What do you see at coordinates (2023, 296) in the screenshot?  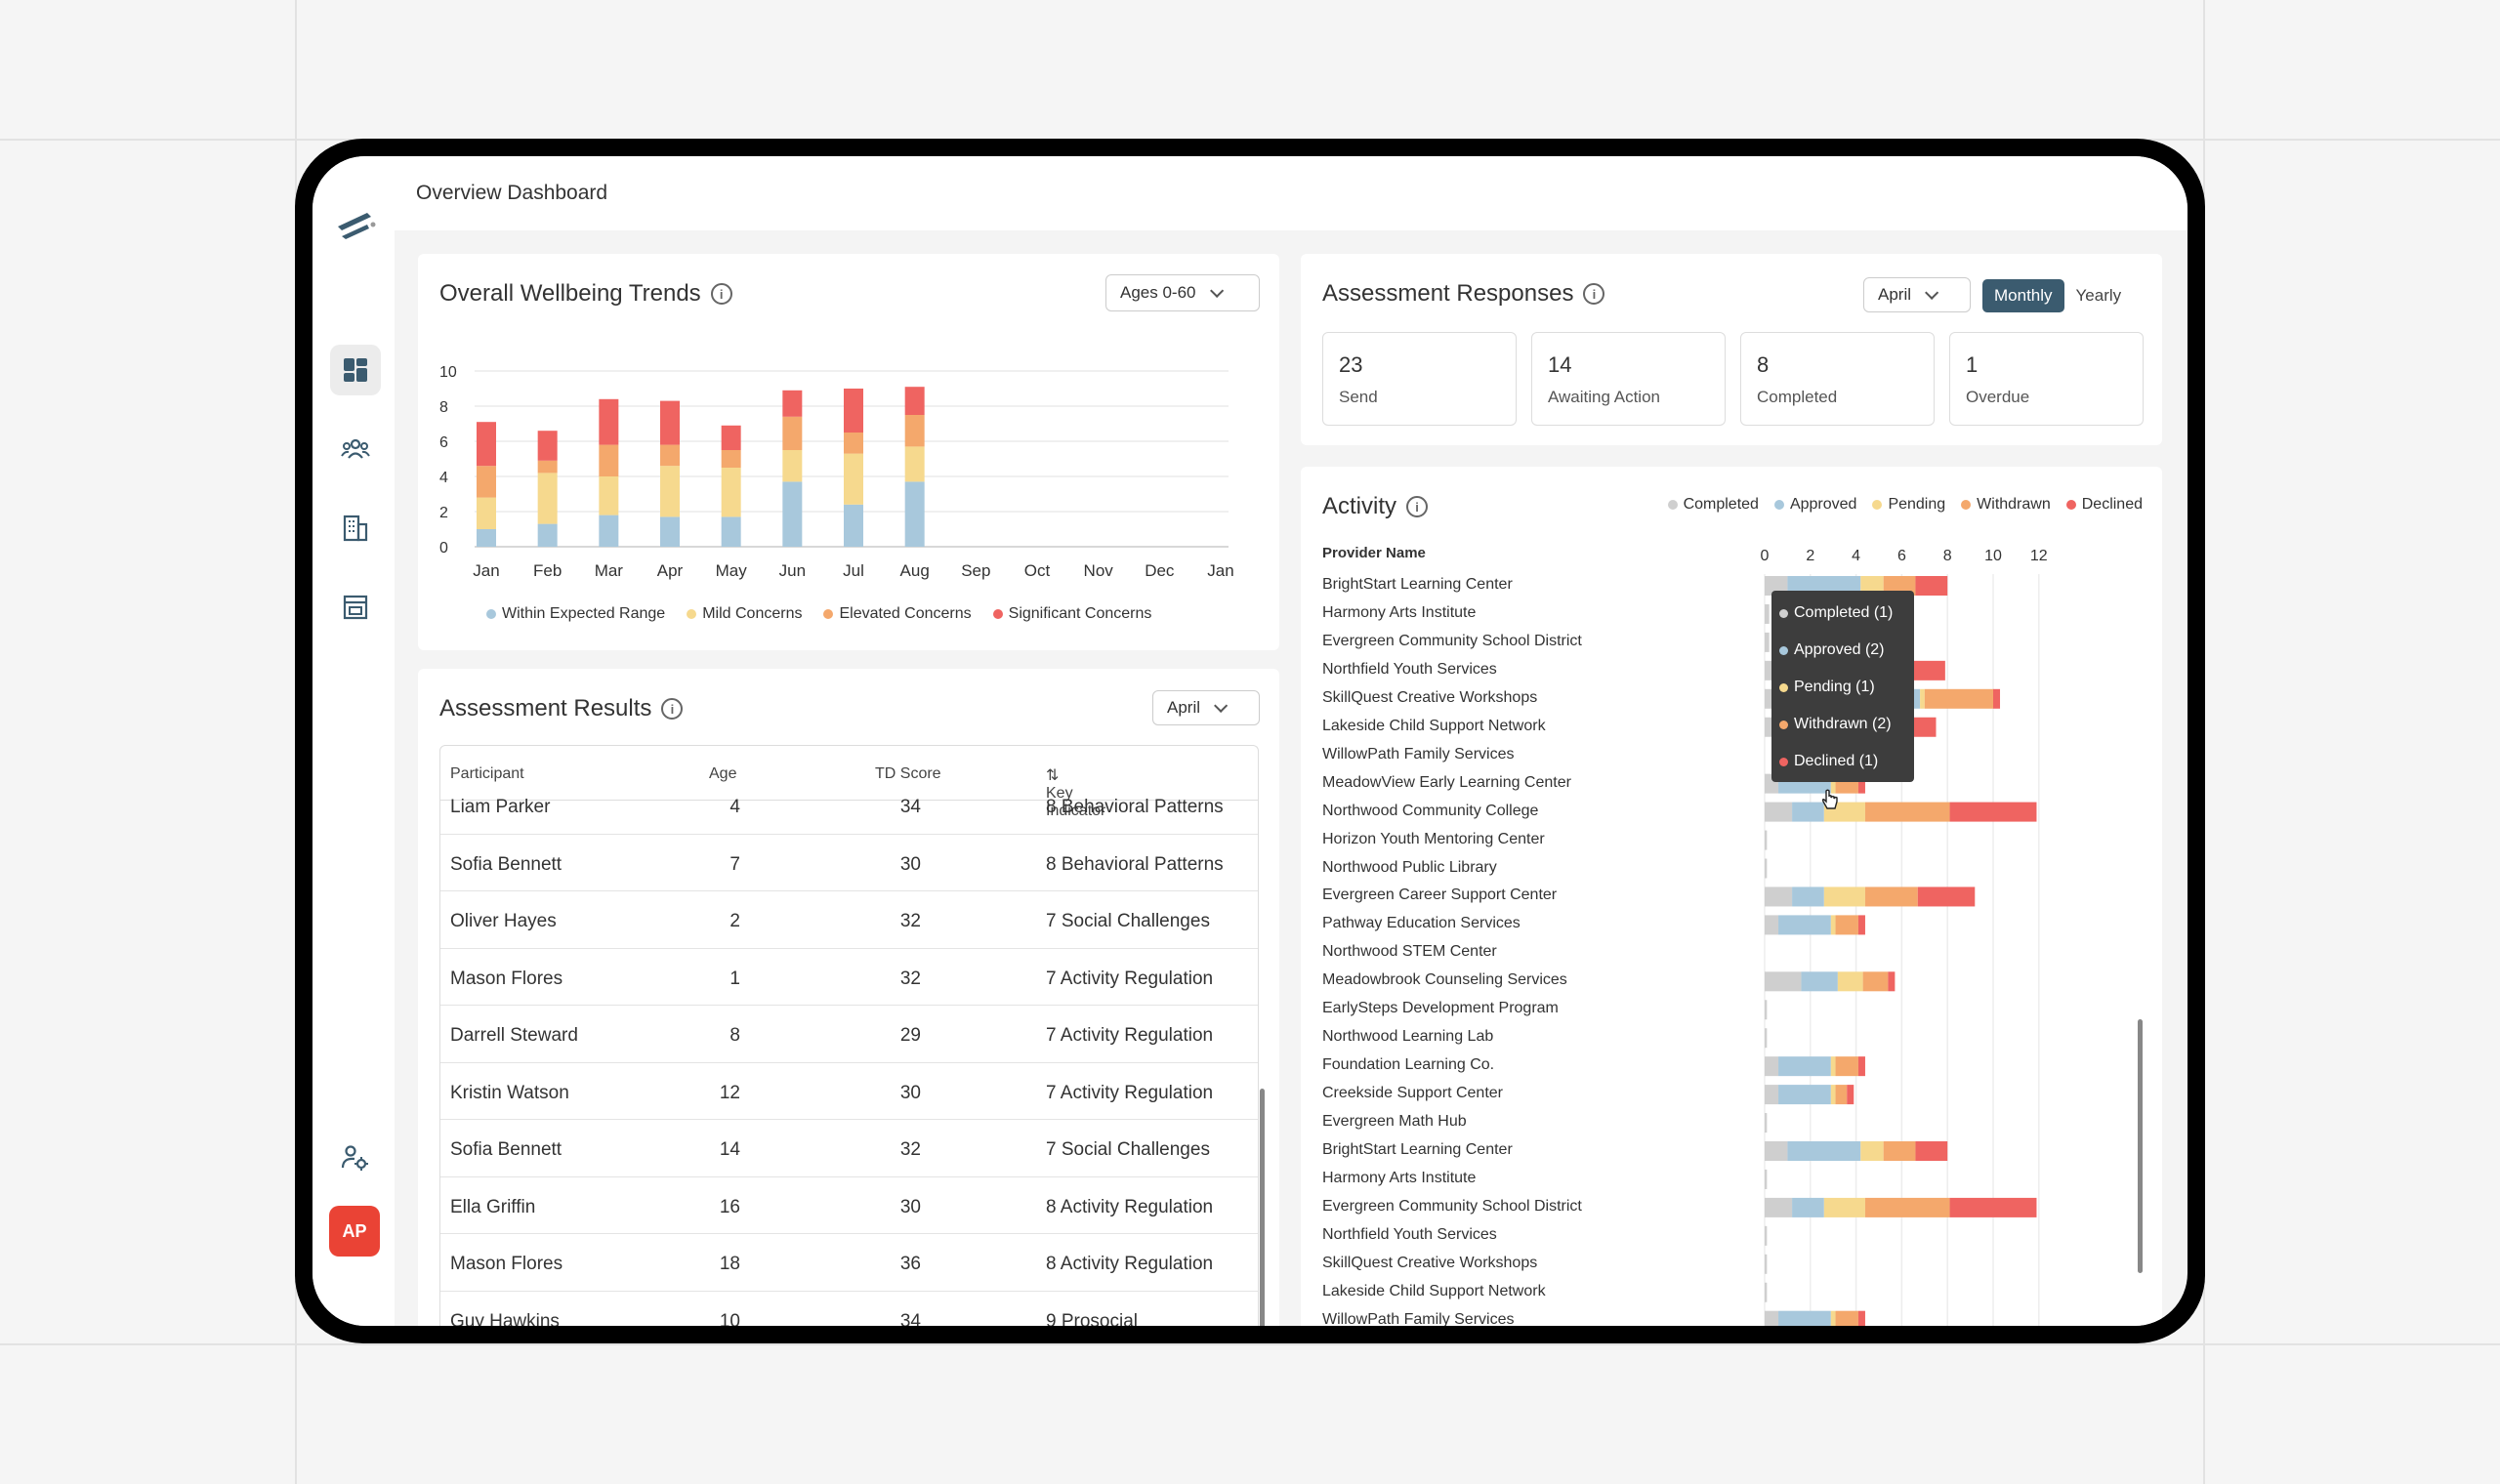 I see `toggle-monthly: Monthly` at bounding box center [2023, 296].